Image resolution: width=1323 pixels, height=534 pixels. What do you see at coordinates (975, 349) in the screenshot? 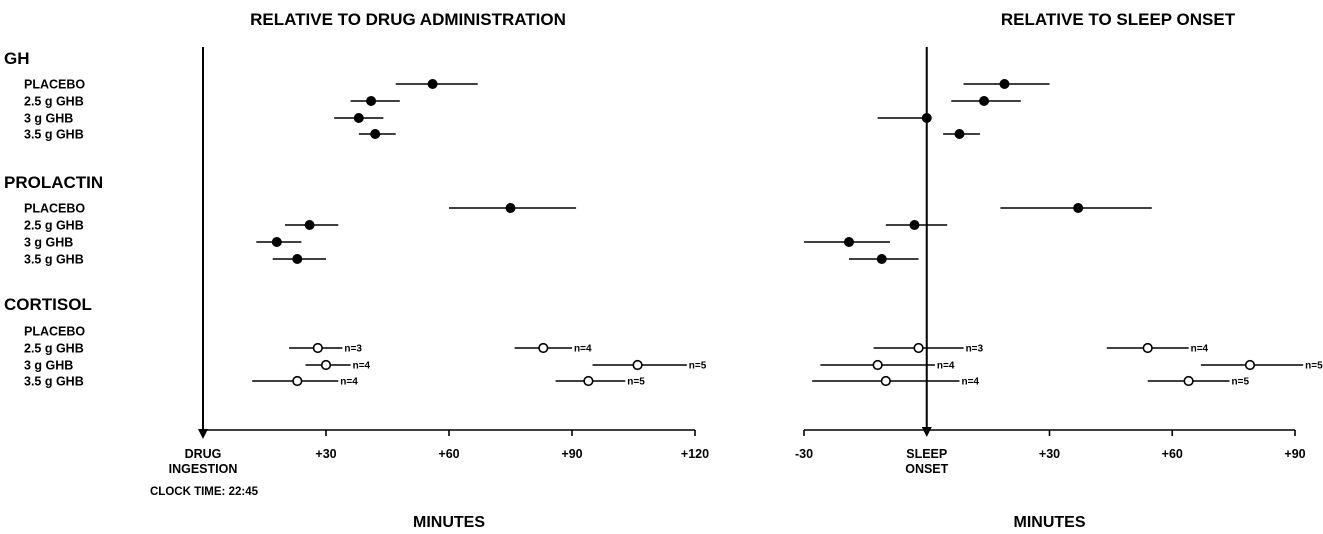
I see `panel-2-cortisol-n-label: n=3` at bounding box center [975, 349].